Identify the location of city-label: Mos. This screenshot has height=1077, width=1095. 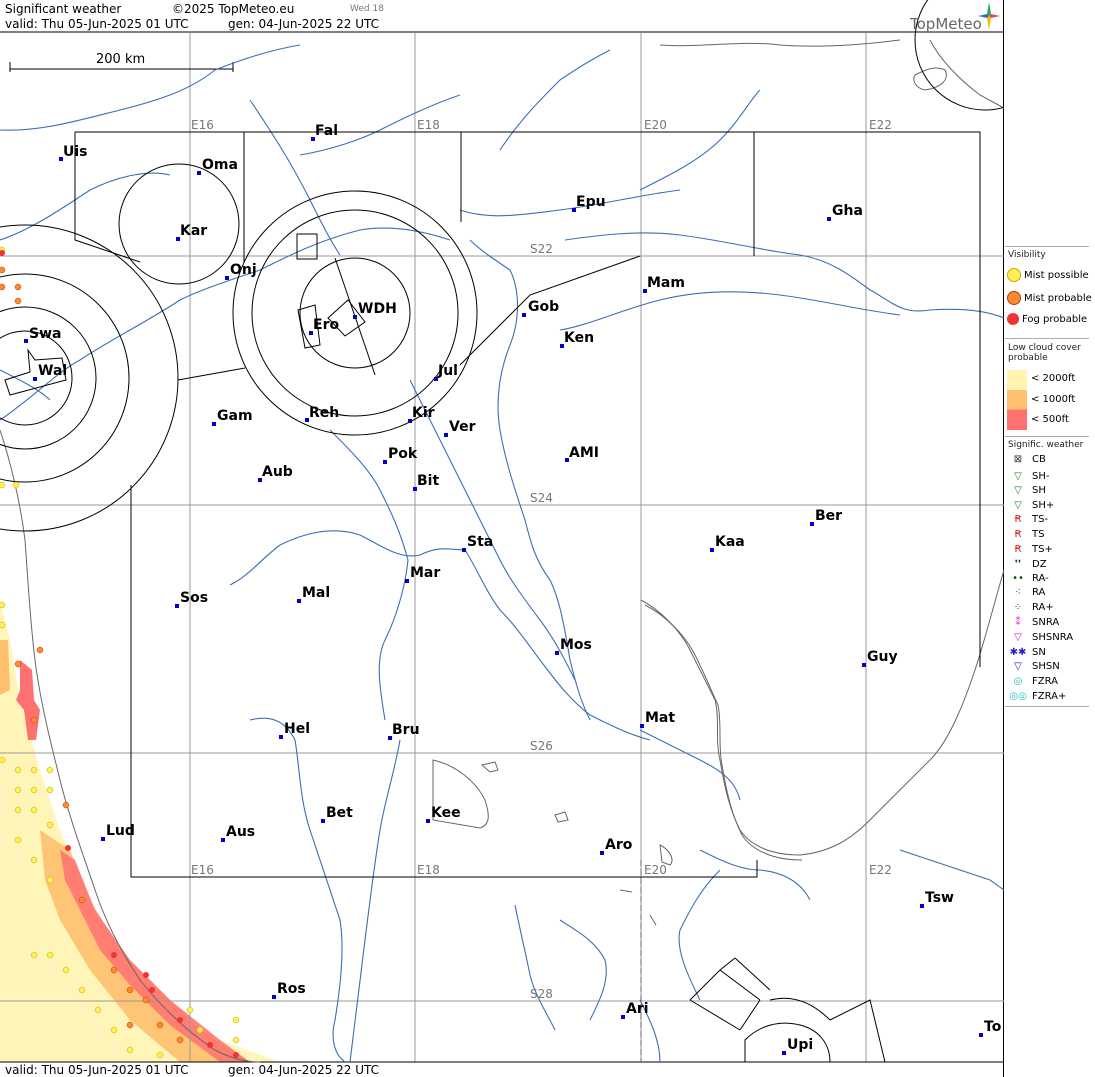
(576, 645).